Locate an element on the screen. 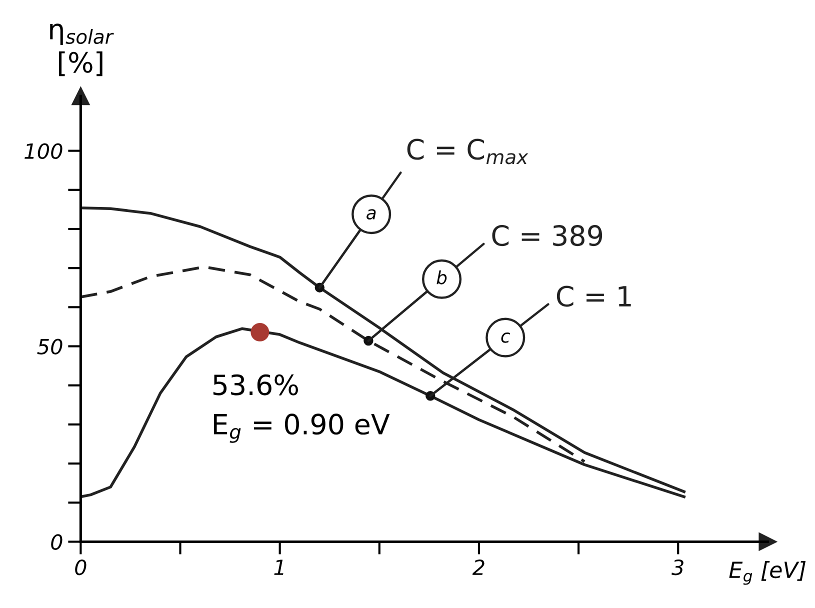 This screenshot has height=608, width=815. y-tick-label: 100 is located at coordinates (43, 151).